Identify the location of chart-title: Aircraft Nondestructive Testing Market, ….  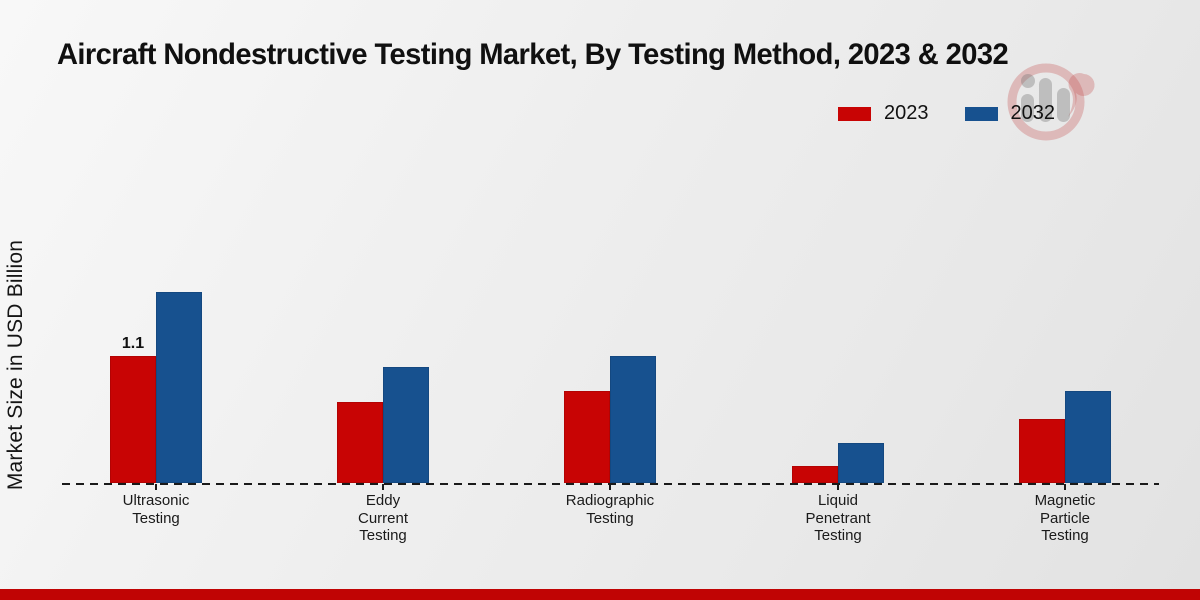
(533, 54).